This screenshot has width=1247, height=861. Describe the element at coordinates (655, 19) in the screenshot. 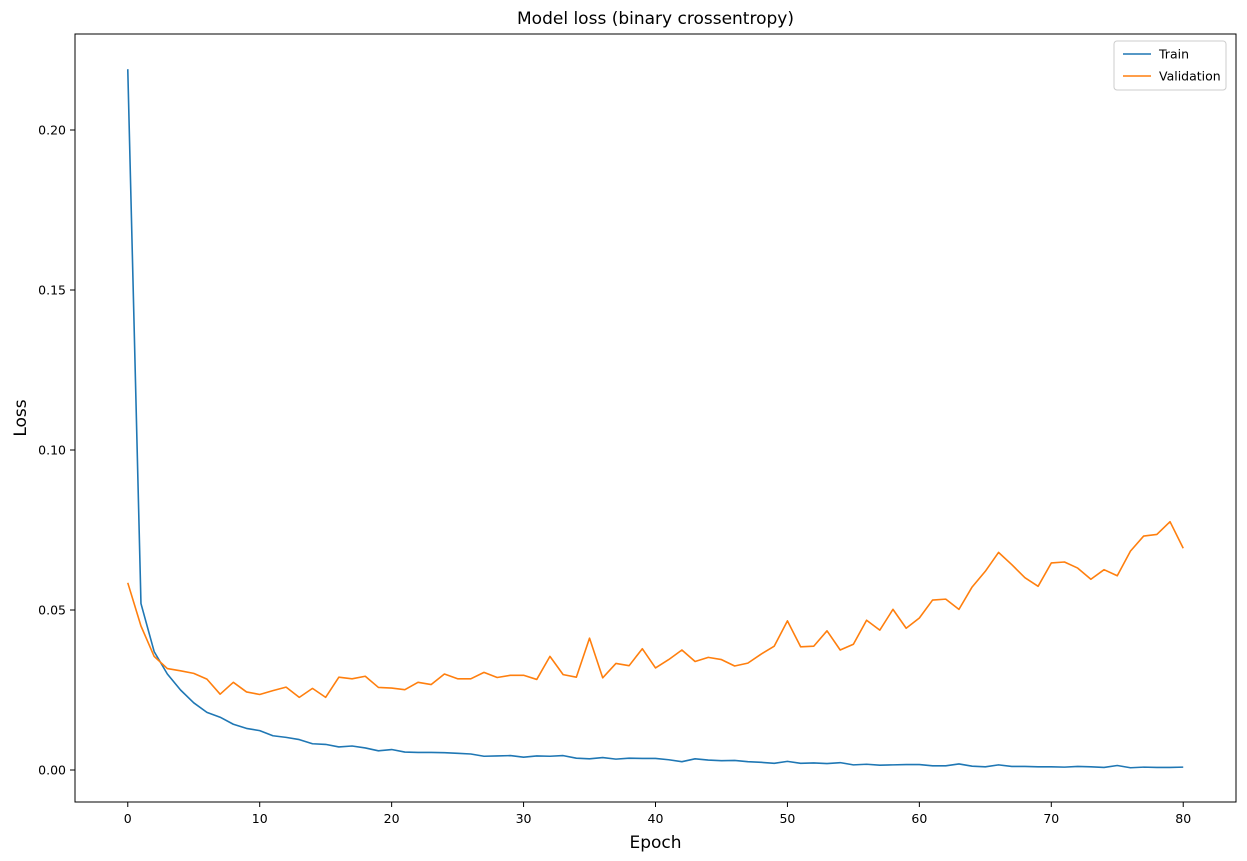

I see `chart-title: Model loss (binary crossentropy)` at that location.